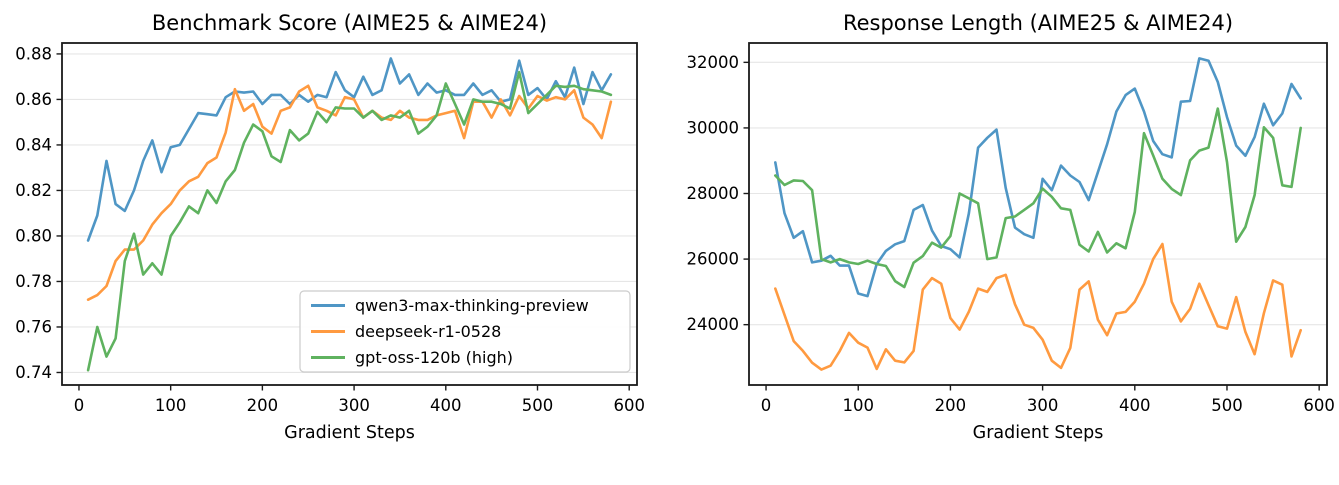 The image size is (1339, 485). Describe the element at coordinates (33, 190) in the screenshot. I see `y-tick-label: 0.82` at that location.